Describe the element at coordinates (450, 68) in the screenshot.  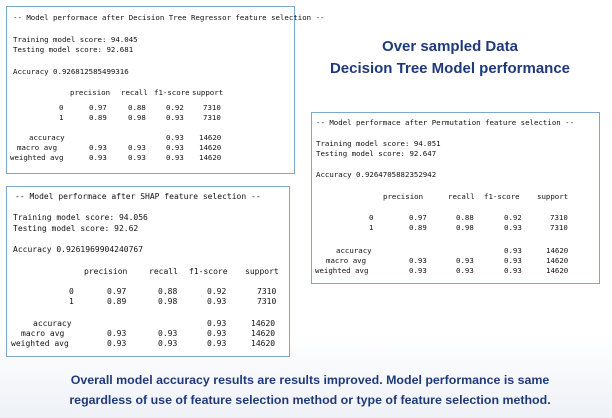
I see `slide-title-line-2: Decision Tree Model performance` at that location.